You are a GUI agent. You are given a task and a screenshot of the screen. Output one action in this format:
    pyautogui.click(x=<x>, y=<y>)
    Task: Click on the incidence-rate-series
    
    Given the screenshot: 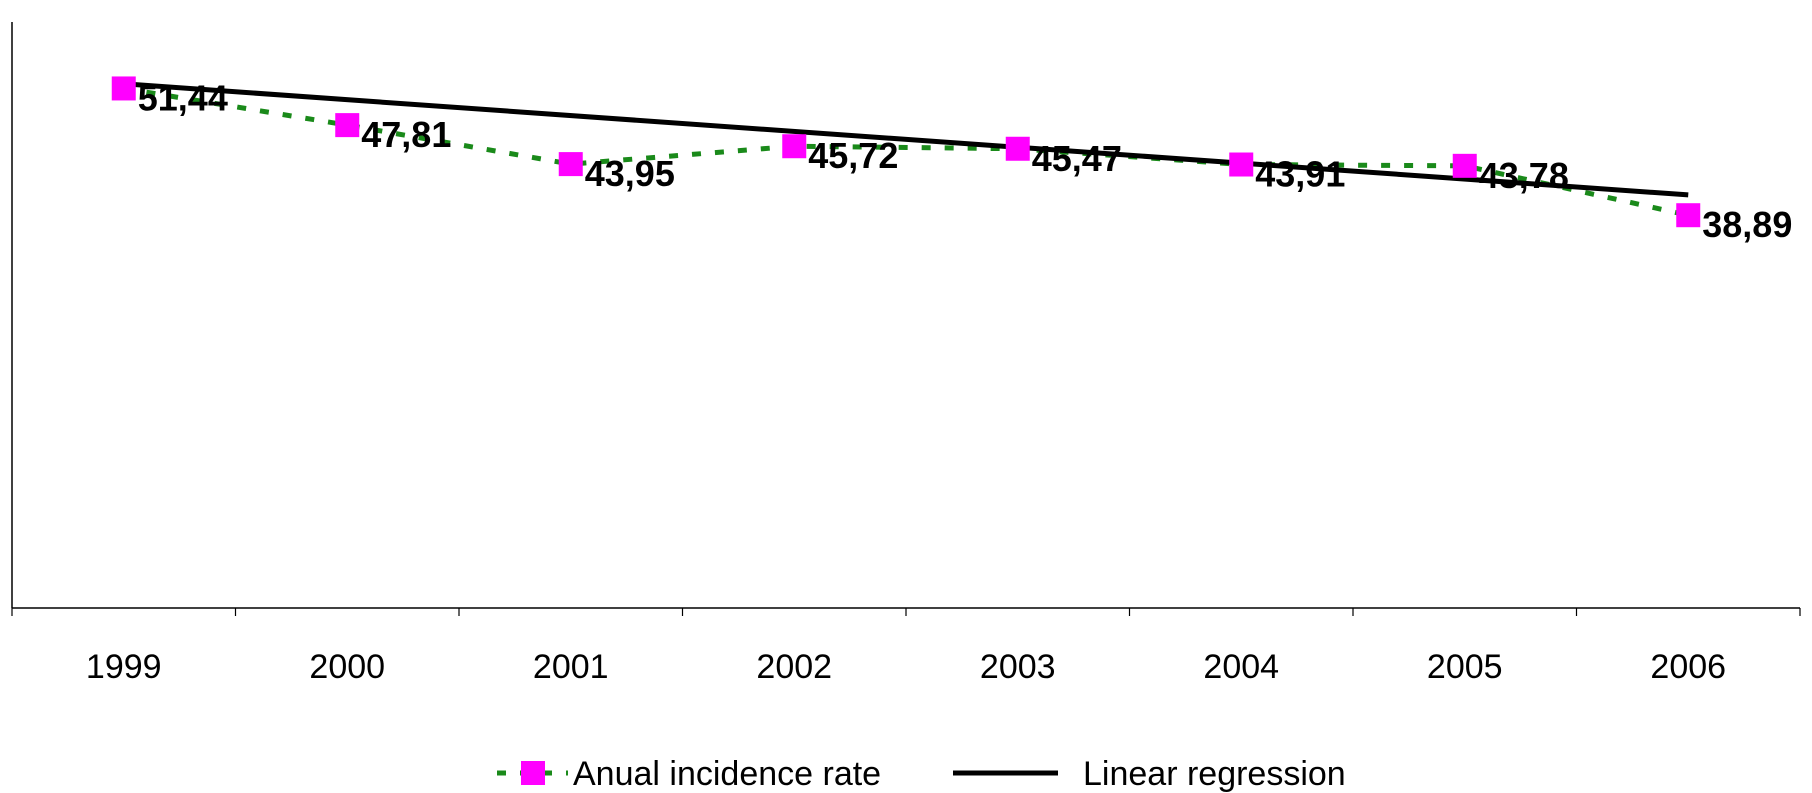 What is the action you would take?
    pyautogui.click(x=906, y=151)
    